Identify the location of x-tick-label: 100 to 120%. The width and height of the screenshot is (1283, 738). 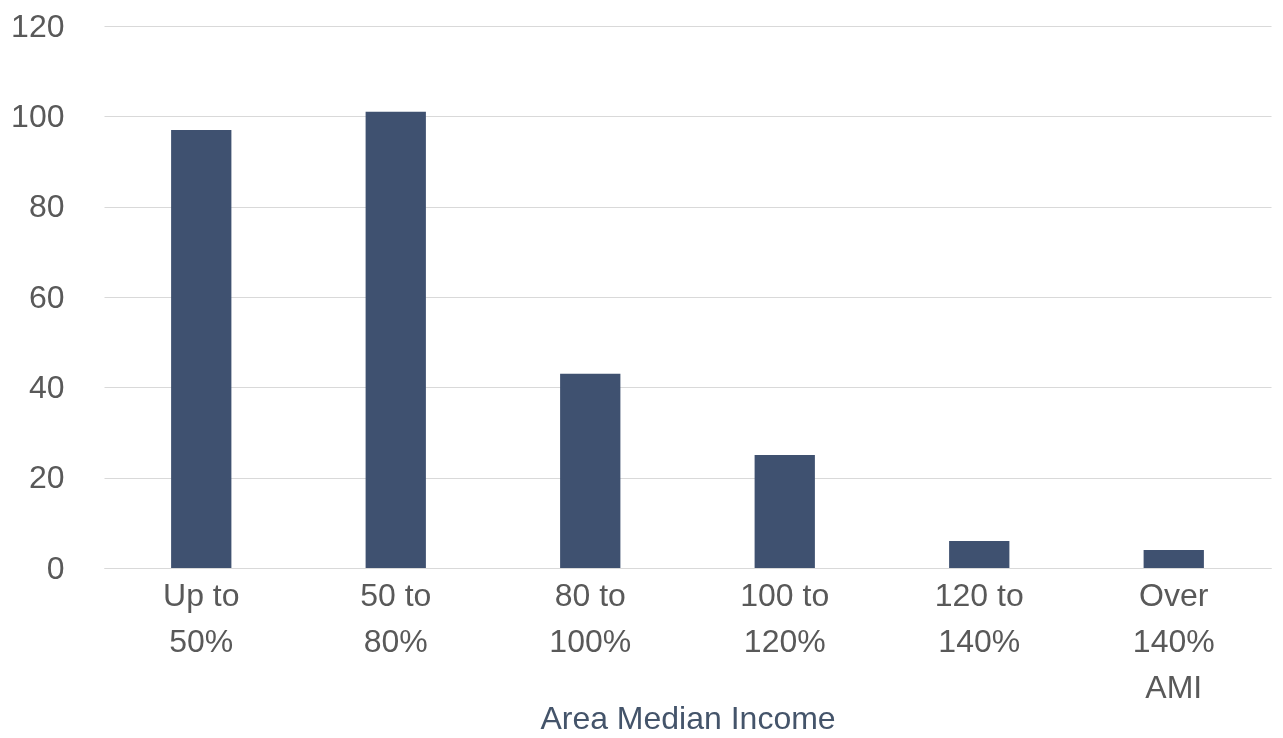
(785, 617).